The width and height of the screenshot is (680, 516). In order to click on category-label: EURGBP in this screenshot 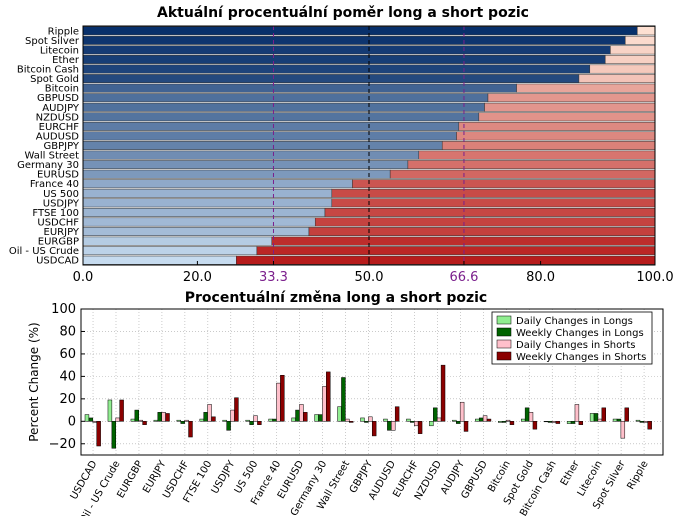, I will do `click(58, 242)`.